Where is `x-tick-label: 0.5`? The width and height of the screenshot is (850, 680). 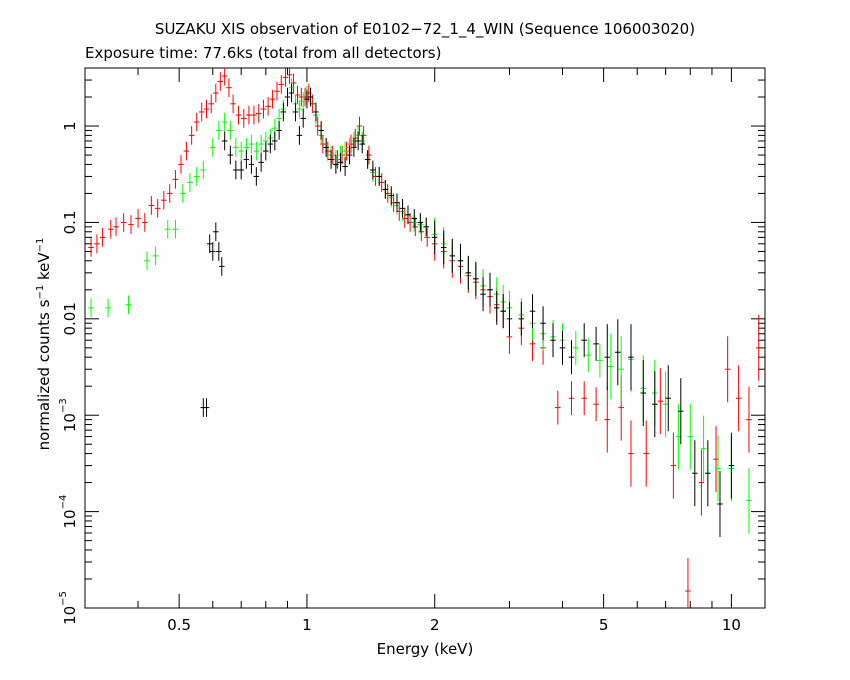
x-tick-label: 0.5 is located at coordinates (179, 625).